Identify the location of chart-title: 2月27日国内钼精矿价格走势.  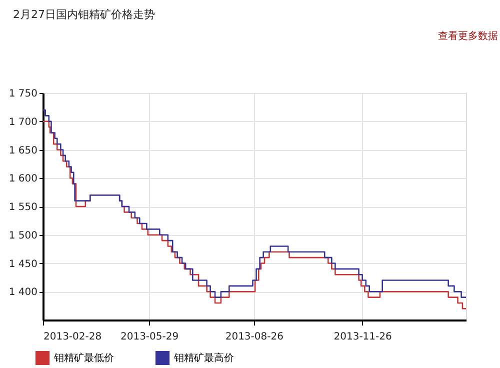
(84, 14).